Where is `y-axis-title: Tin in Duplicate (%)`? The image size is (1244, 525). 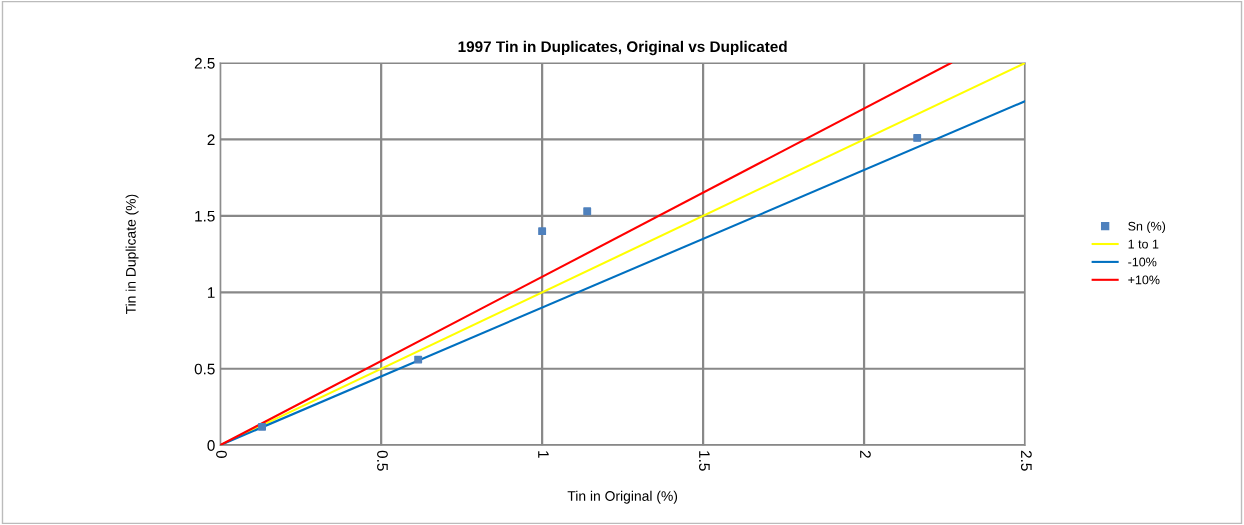
y-axis-title: Tin in Duplicate (%) is located at coordinates (132, 254).